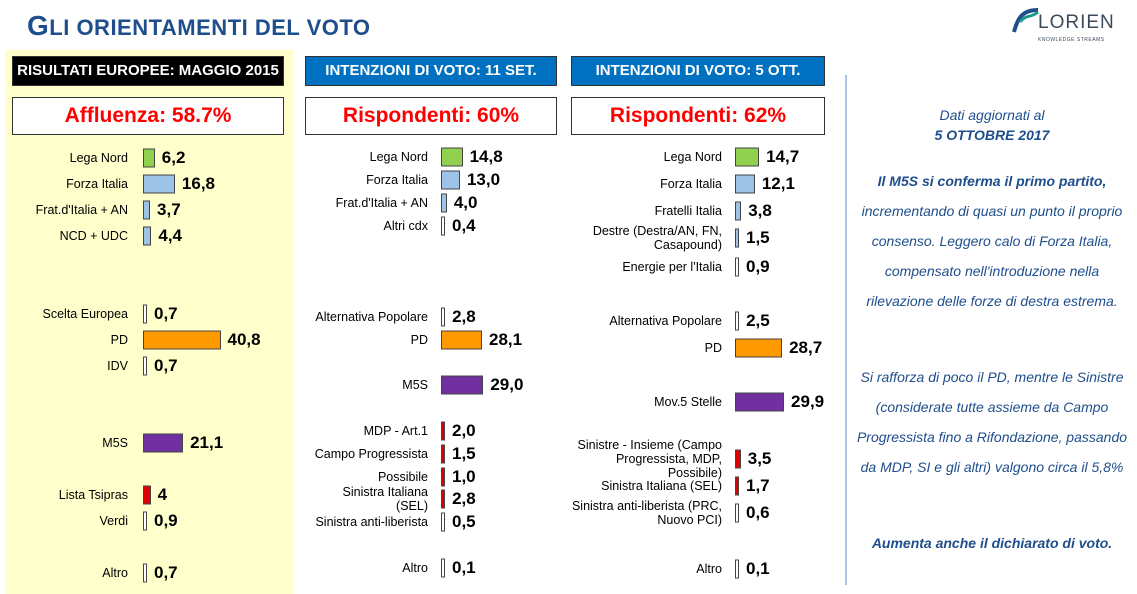  What do you see at coordinates (698, 116) in the screenshot?
I see `rispondenti-5ott-box: Rispondenti: 62%` at bounding box center [698, 116].